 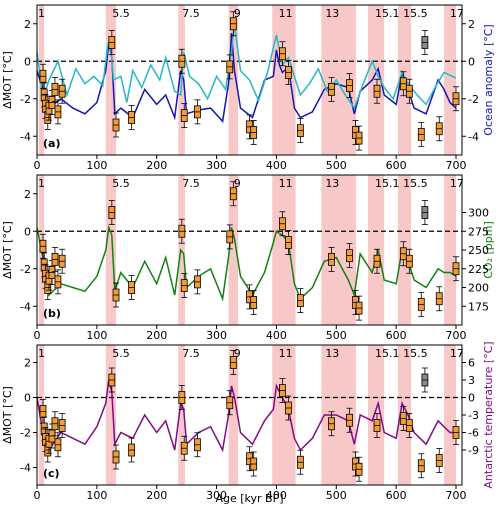 I want to click on series-line, so click(x=246, y=66).